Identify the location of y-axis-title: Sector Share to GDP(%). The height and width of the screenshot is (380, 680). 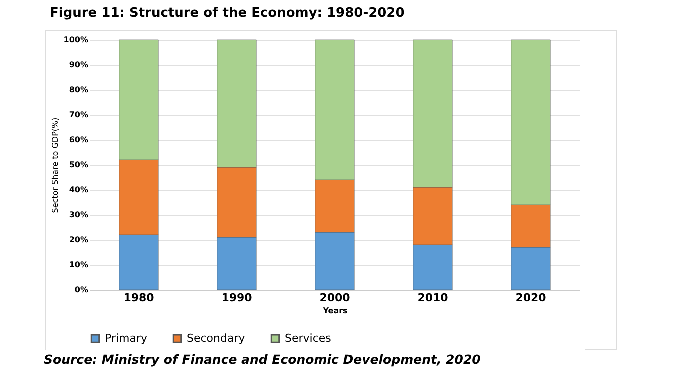
(55, 166).